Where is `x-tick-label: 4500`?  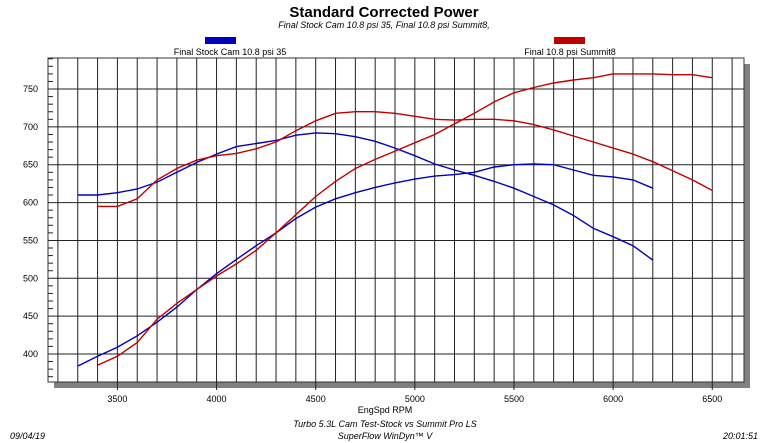 x-tick-label: 4500 is located at coordinates (316, 399).